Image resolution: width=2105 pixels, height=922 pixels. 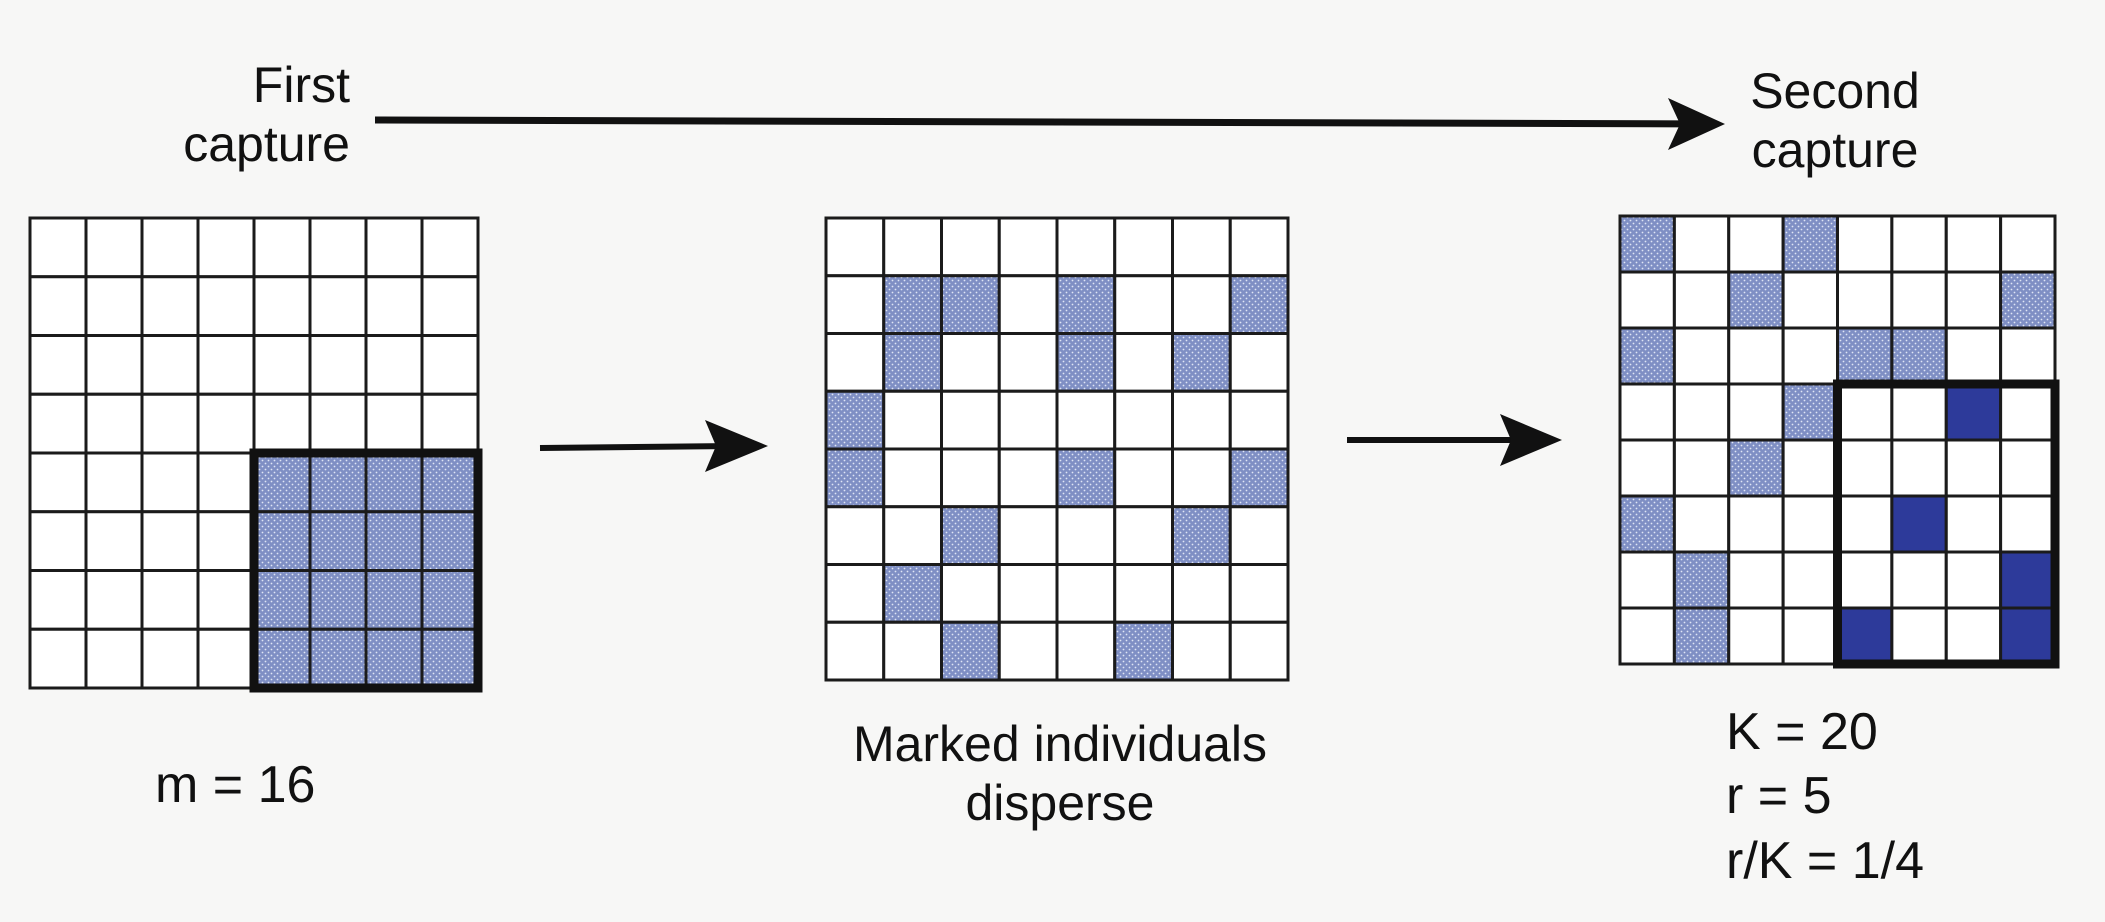 I want to click on dispersal-caption-line-1: Marked individuals, so click(x=1060, y=744).